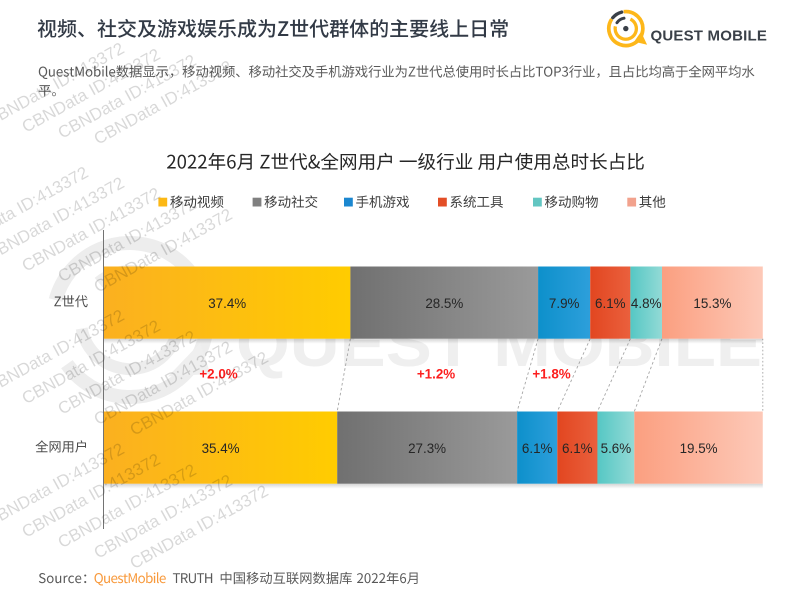 Image resolution: width=800 pixels, height=600 pixels. Describe the element at coordinates (709, 36) in the screenshot. I see `svg-text: QUEST MOBILE` at that location.